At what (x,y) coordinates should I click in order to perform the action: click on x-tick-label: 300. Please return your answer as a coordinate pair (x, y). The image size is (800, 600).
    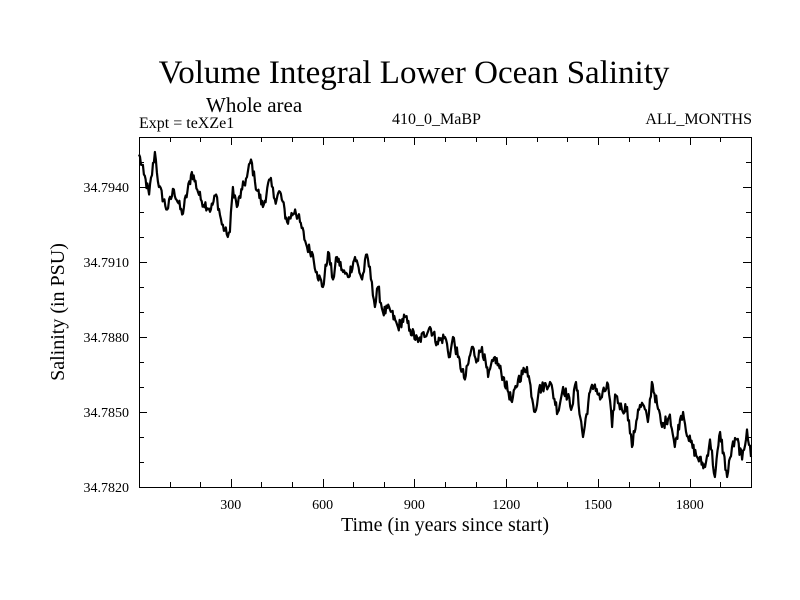
    Looking at the image, I should click on (230, 505).